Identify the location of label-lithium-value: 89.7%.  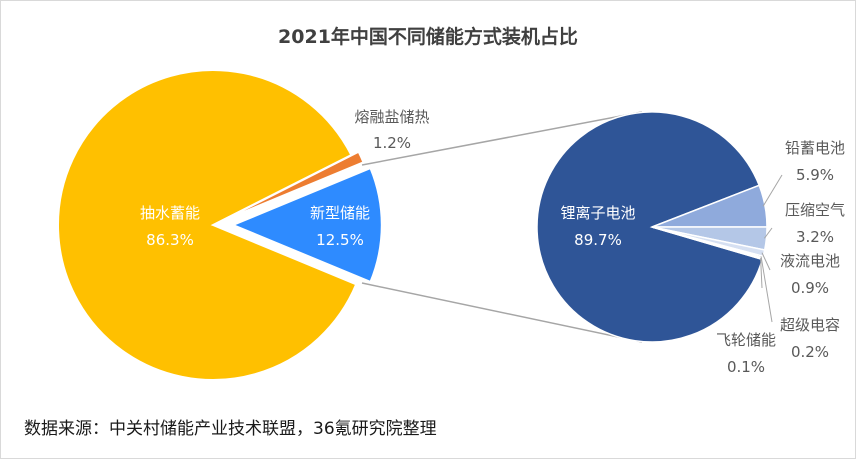
(598, 240).